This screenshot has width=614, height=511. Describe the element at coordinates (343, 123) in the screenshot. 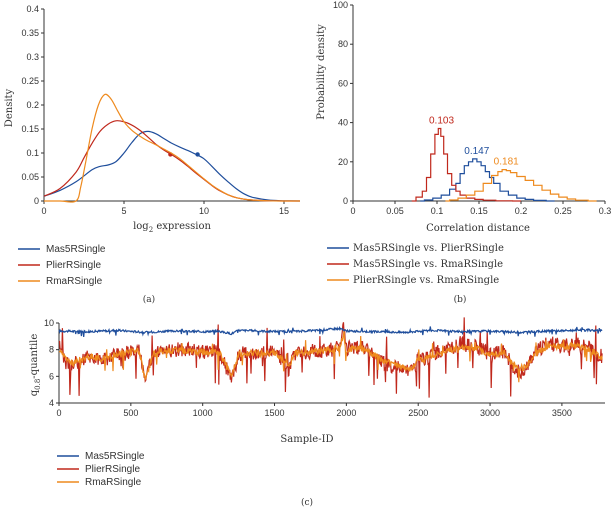

I see `panel-b-y-tick-label: 40` at that location.